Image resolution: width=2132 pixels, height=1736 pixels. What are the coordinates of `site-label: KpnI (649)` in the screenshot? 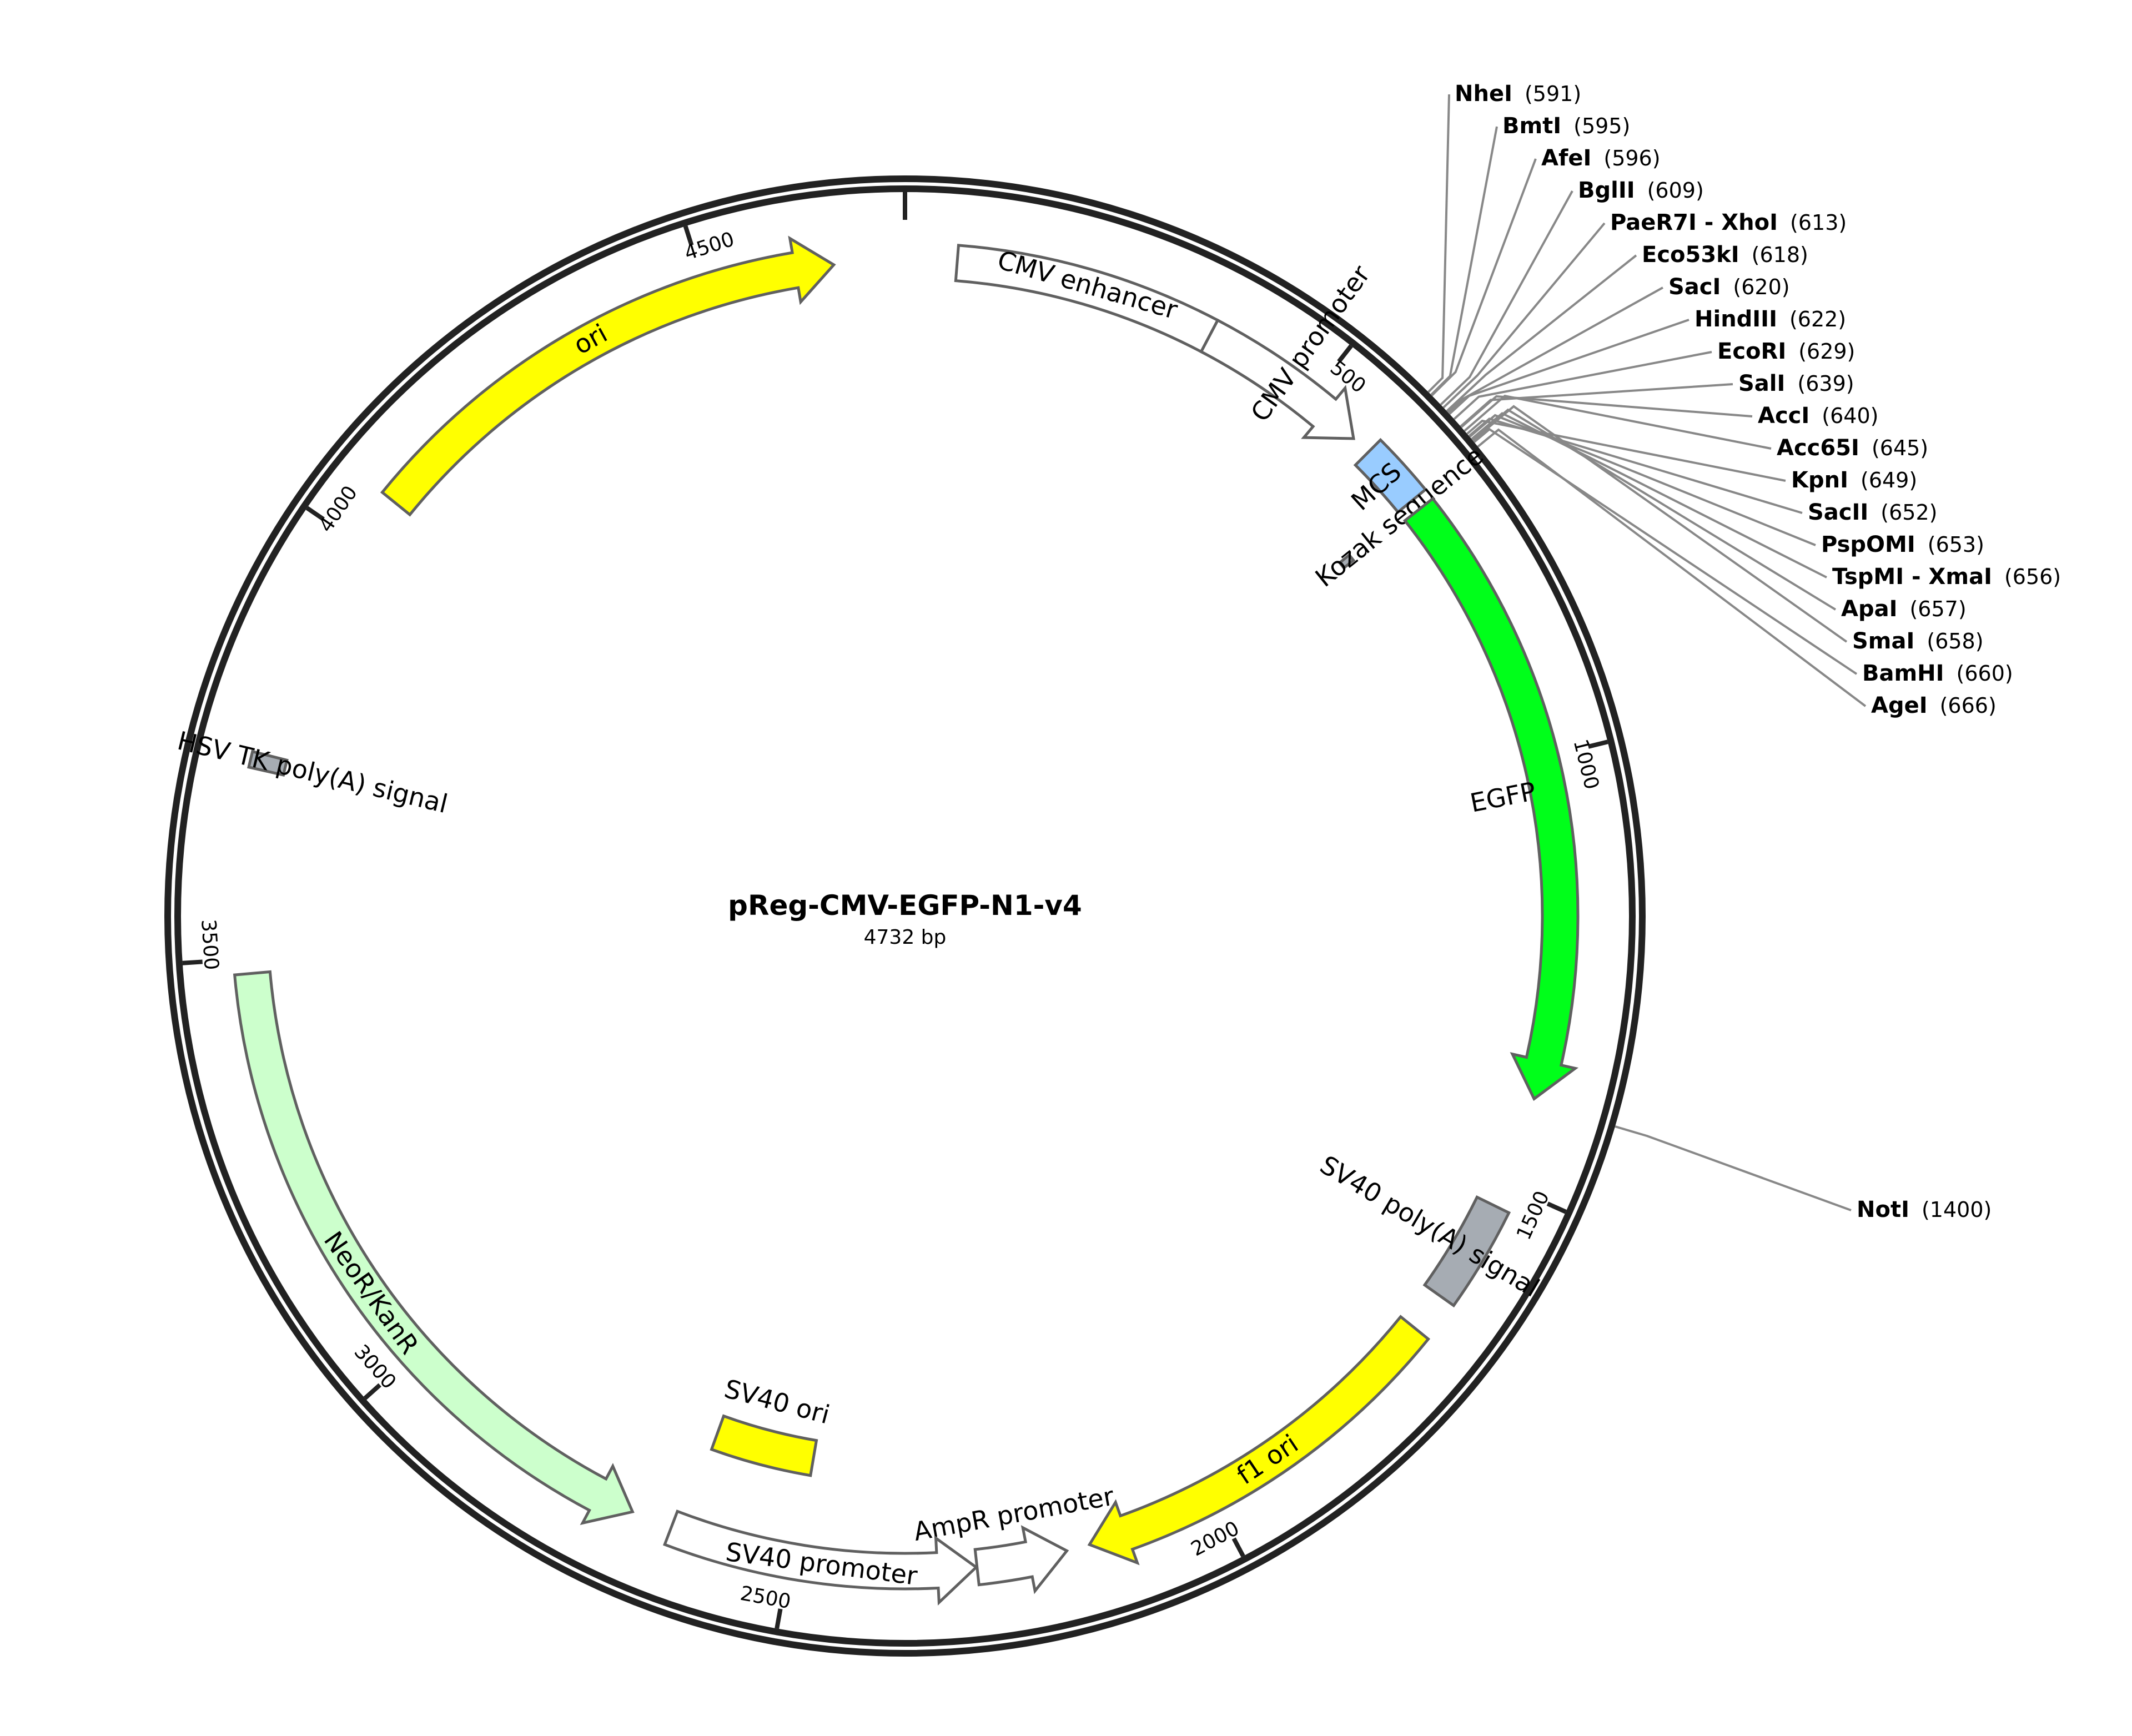 It's located at (1854, 480).